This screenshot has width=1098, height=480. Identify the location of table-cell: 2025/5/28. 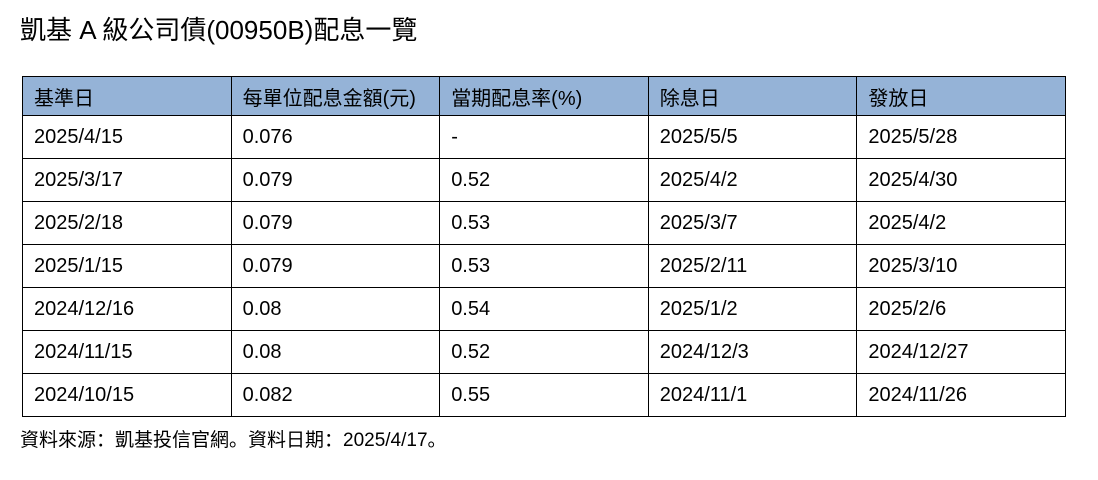
(961, 137).